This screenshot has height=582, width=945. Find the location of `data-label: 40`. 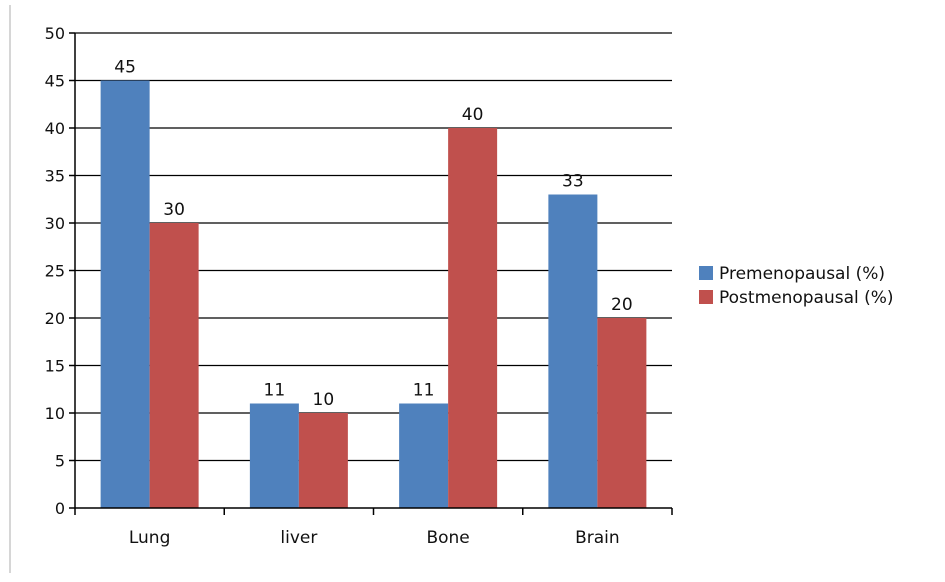

data-label: 40 is located at coordinates (473, 115).